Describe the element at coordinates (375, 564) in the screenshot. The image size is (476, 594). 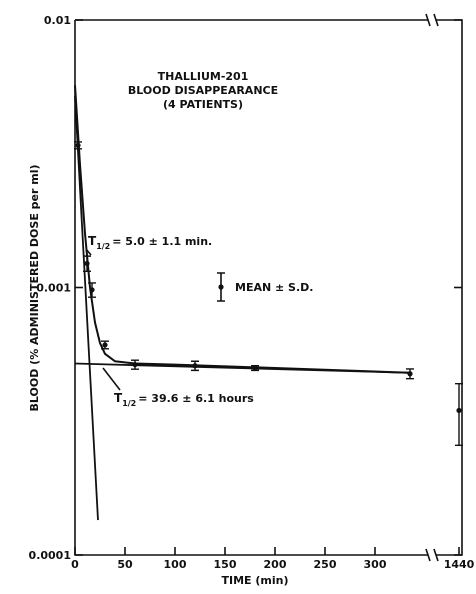
I see `x-tick-label: 300` at that location.